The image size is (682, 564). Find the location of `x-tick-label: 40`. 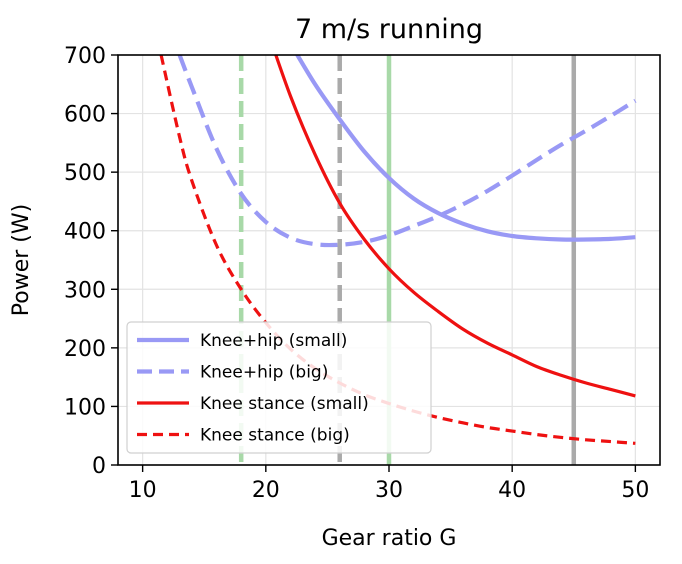

x-tick-label: 40 is located at coordinates (512, 490).